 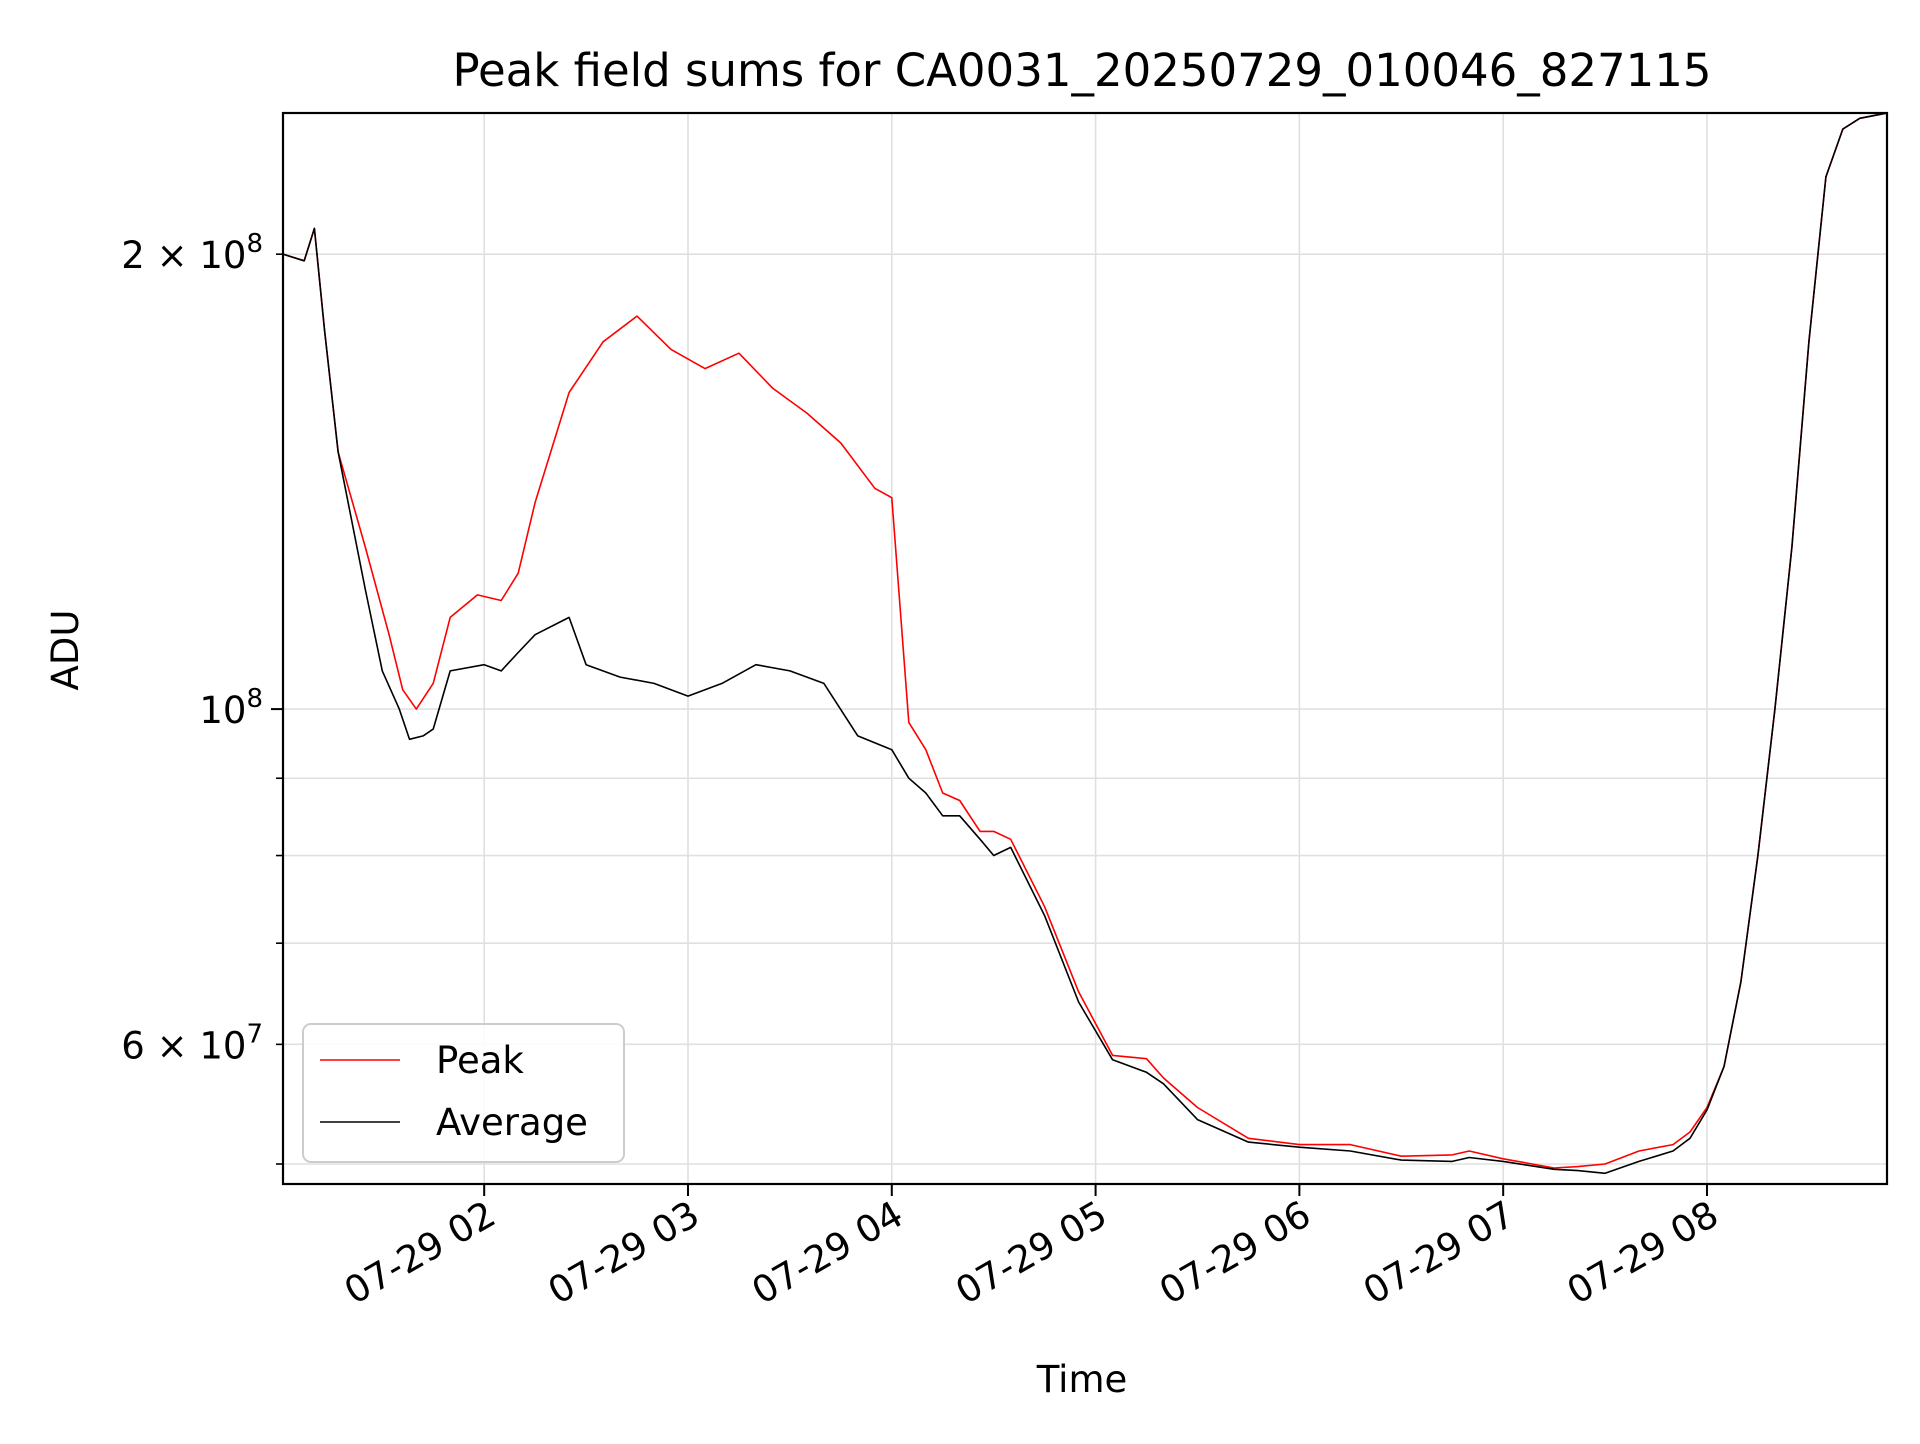 What do you see at coordinates (480, 1060) in the screenshot?
I see `legend-peak-label: Peak` at bounding box center [480, 1060].